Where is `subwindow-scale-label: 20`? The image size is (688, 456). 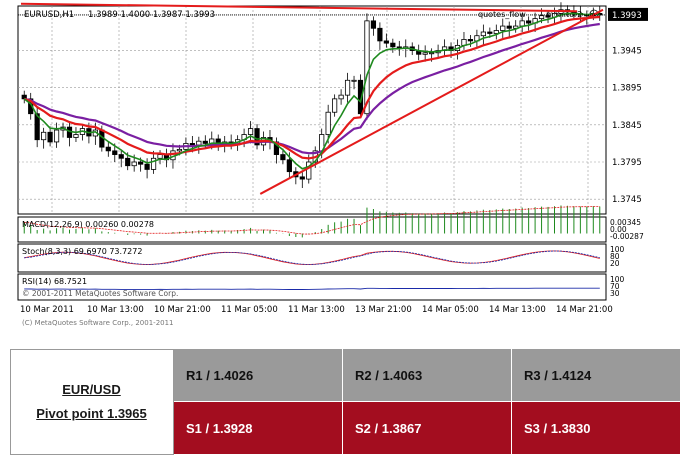
subwindow-scale-label: 20 is located at coordinates (615, 263).